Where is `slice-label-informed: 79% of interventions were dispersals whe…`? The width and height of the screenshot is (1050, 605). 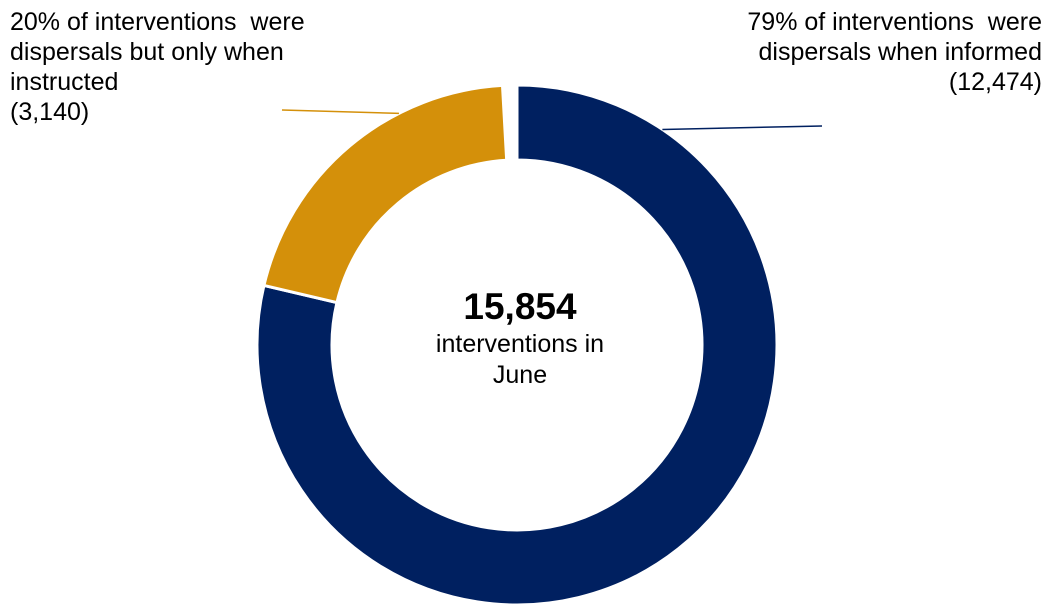 slice-label-informed: 79% of interventions were dispersals whe… is located at coordinates (894, 52).